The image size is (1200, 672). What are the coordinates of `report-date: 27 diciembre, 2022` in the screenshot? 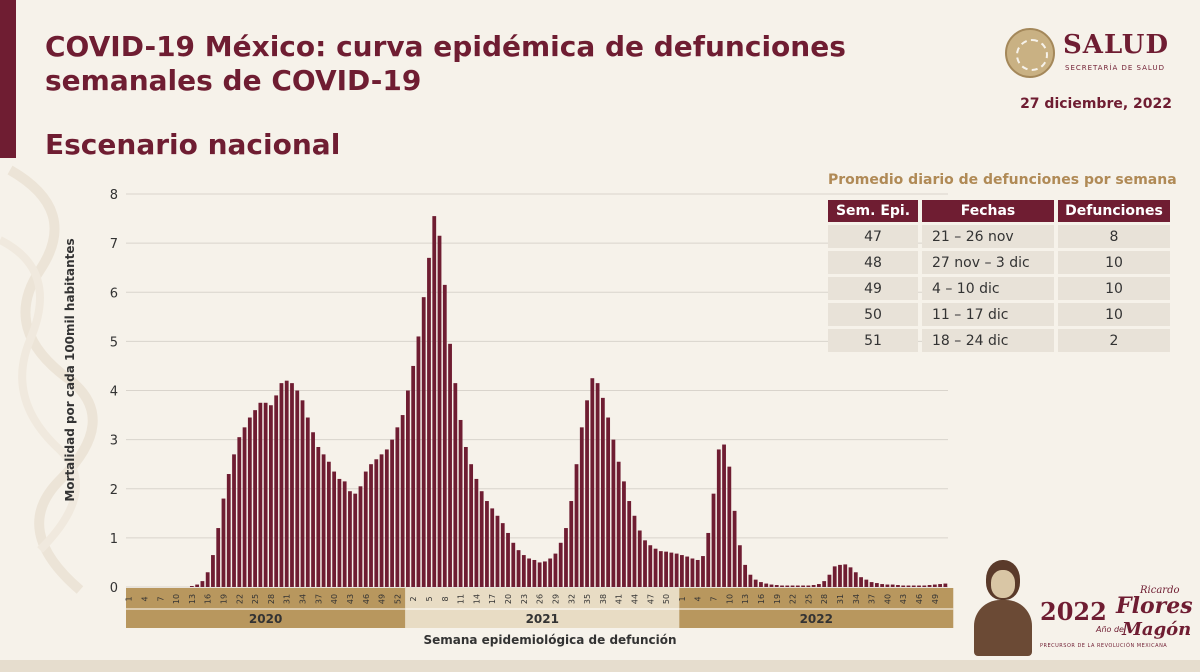 It's located at (1096, 104).